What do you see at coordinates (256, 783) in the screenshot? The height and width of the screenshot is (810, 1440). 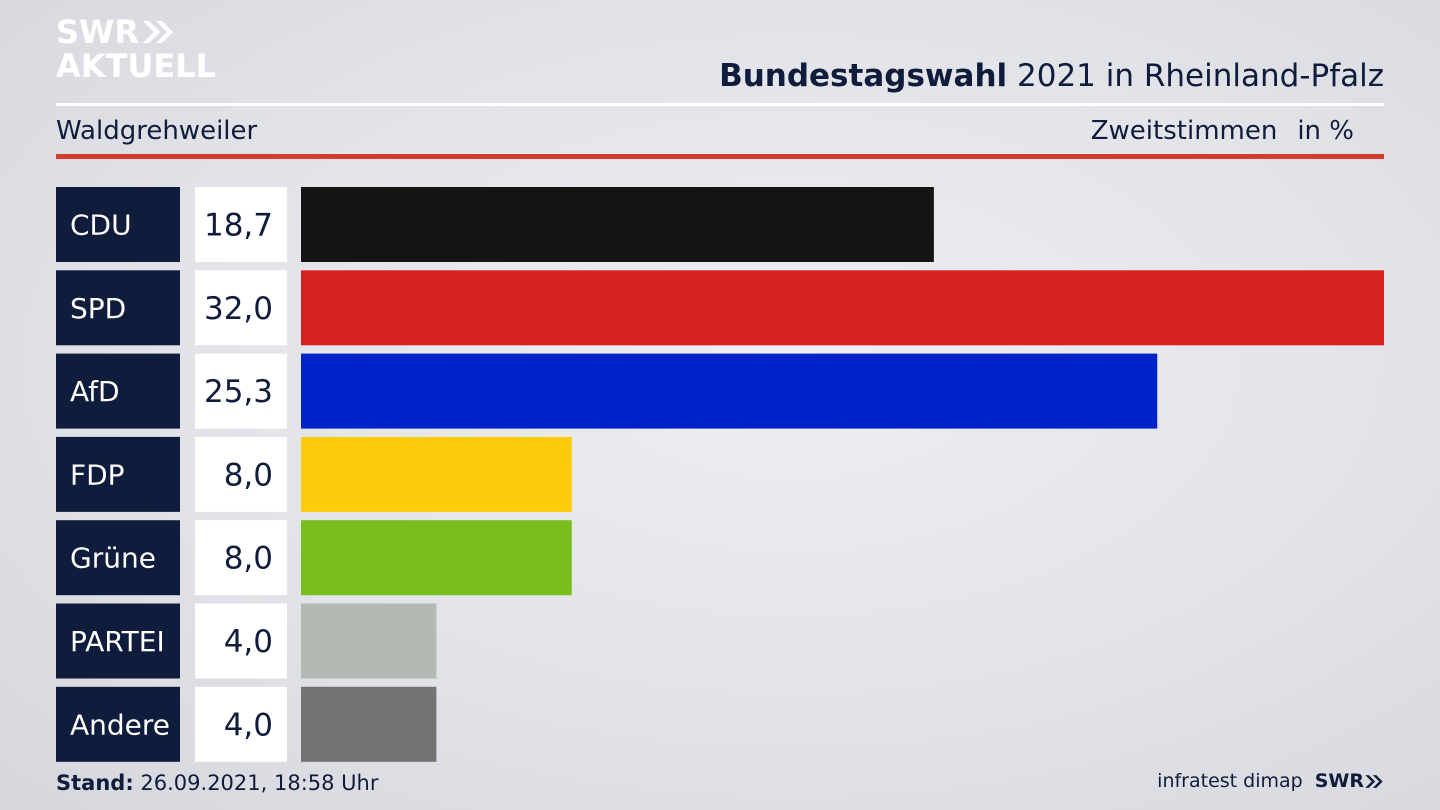 I see `stand-value: 26.09.2021, 18:58 Uhr` at bounding box center [256, 783].